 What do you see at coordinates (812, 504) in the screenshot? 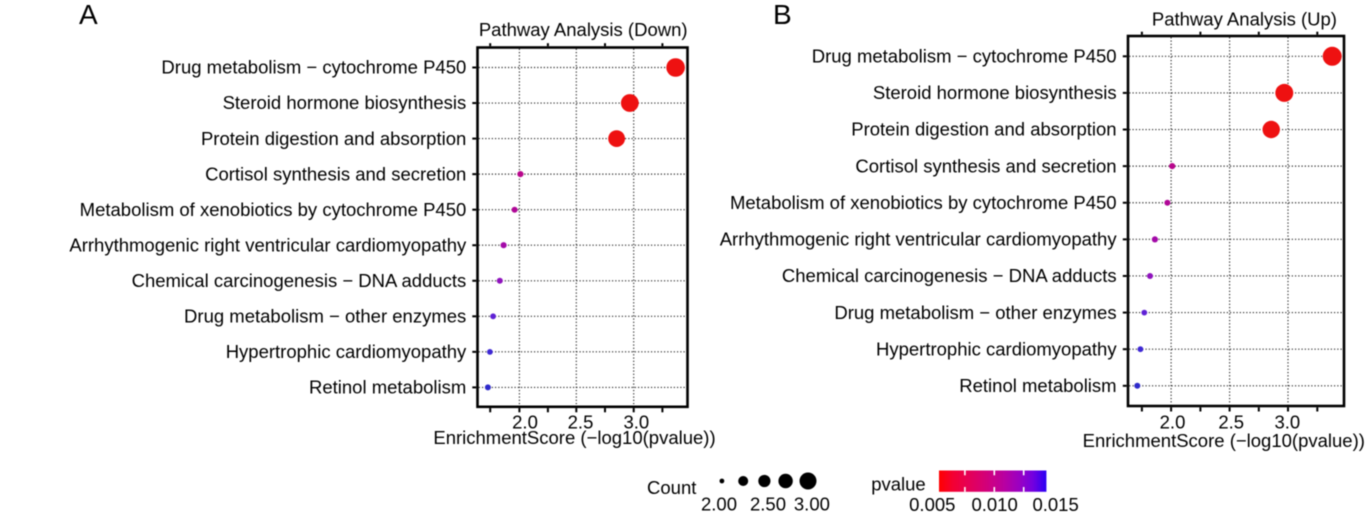
I see `svg-text: 3.00` at bounding box center [812, 504].